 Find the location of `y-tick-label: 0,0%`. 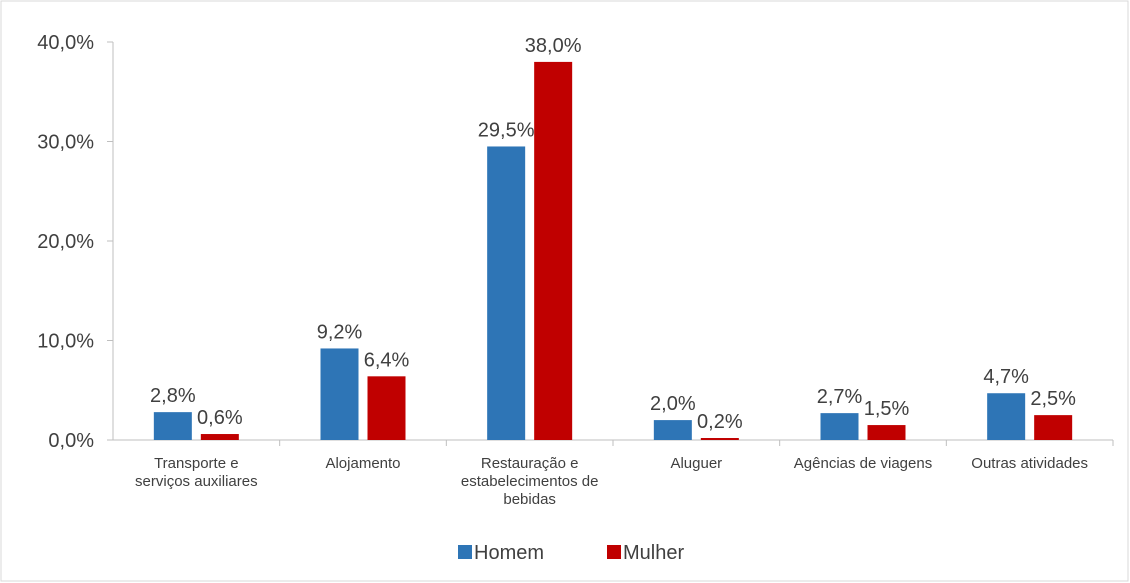

y-tick-label: 0,0% is located at coordinates (71, 441).